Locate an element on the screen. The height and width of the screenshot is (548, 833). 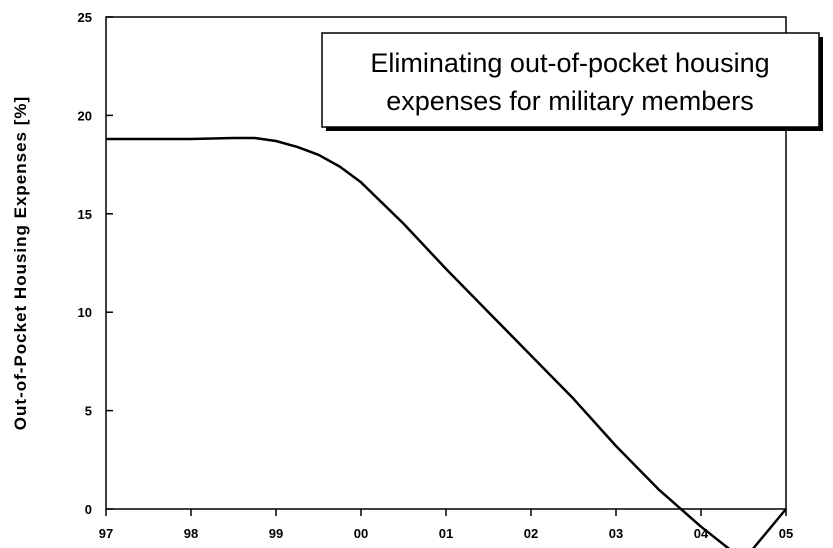
x-tick-label: 05 is located at coordinates (786, 533).